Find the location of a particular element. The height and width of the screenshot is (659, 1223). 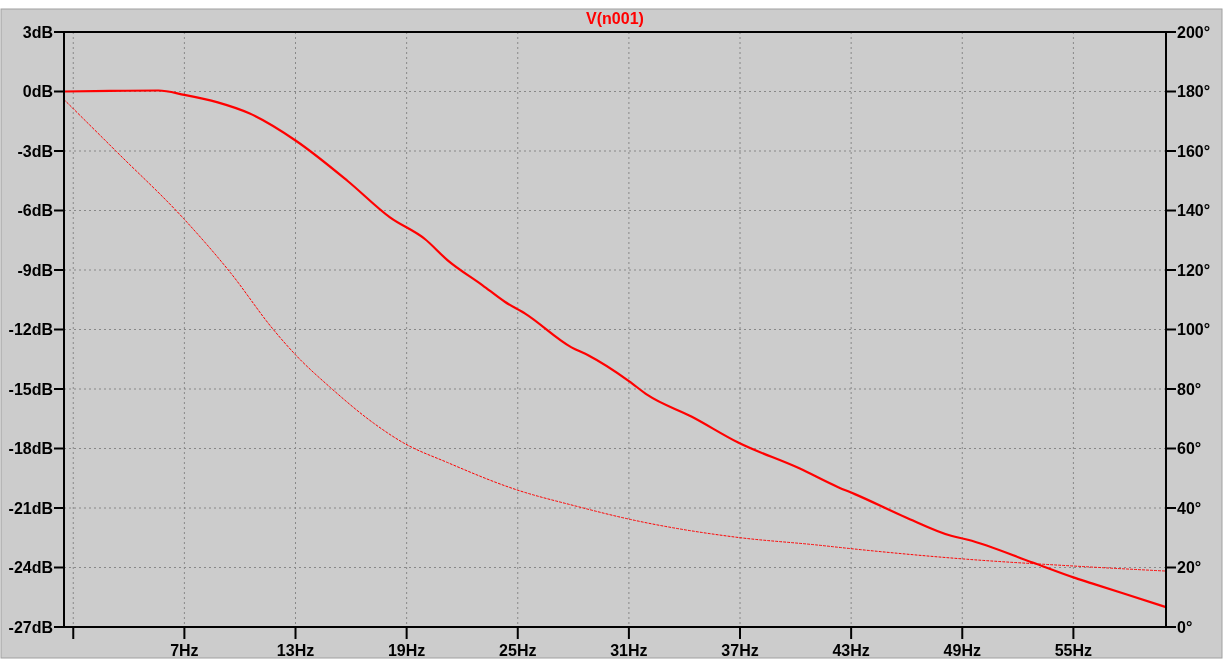

y-tick-label: -12dB is located at coordinates (30, 330).